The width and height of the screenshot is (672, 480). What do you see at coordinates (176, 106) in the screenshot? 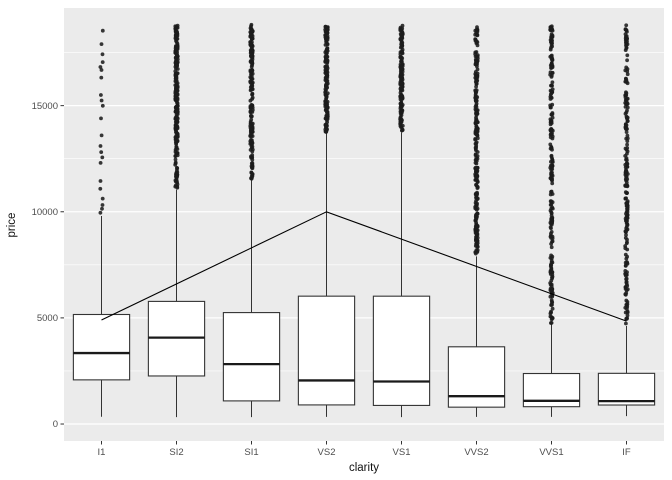
I see `boxplot-outliers-SI2` at bounding box center [176, 106].